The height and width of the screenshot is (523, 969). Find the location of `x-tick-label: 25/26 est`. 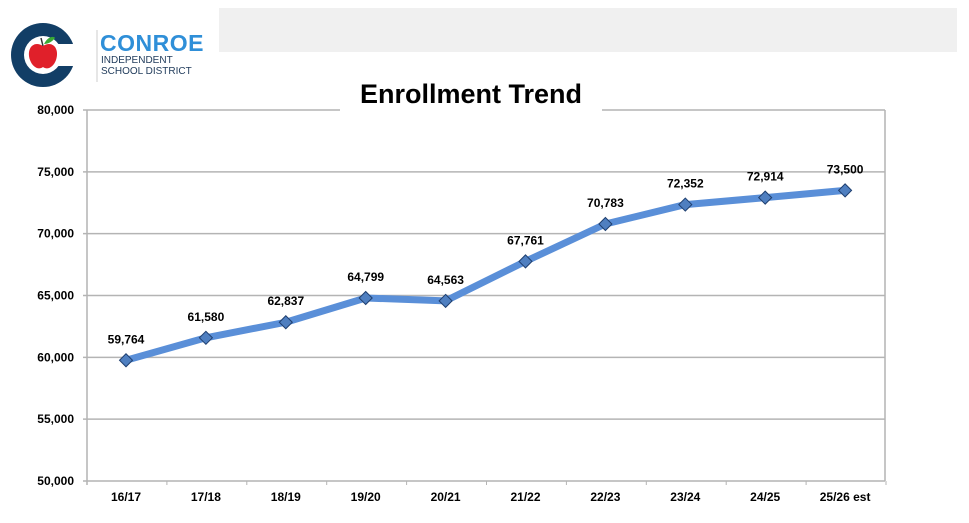

x-tick-label: 25/26 est is located at coordinates (845, 497).